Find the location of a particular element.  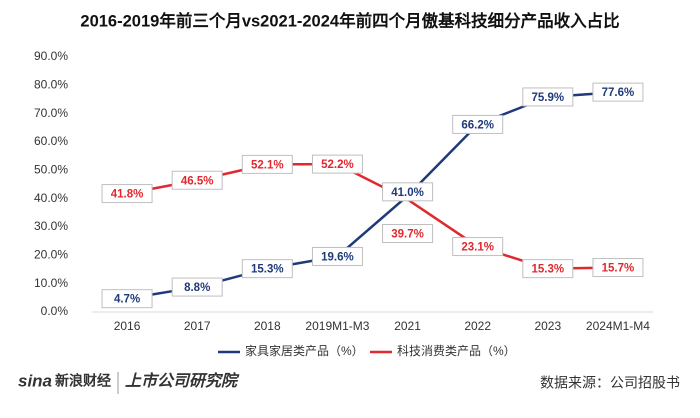

y-tick-label: 90.0% is located at coordinates (51, 56).